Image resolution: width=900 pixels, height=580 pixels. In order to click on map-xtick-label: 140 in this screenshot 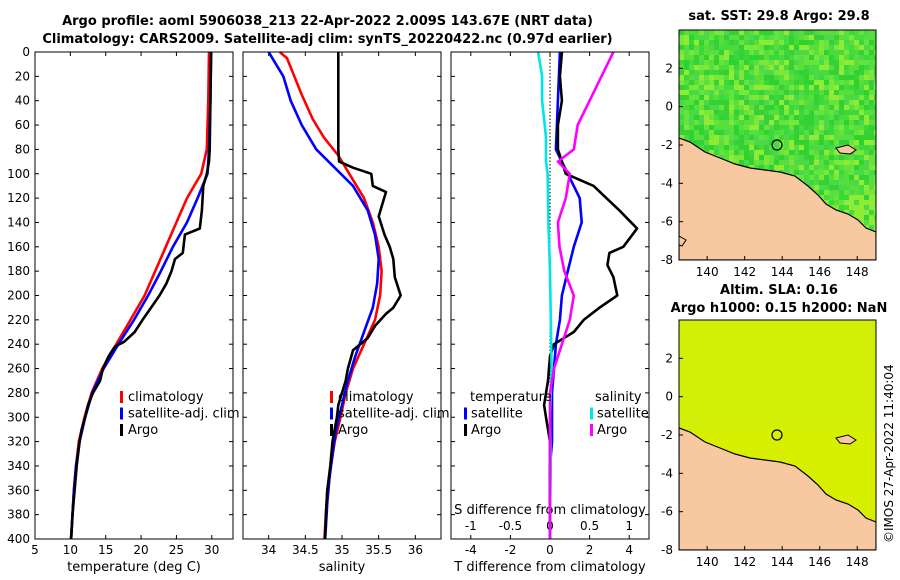, I will do `click(707, 272)`.